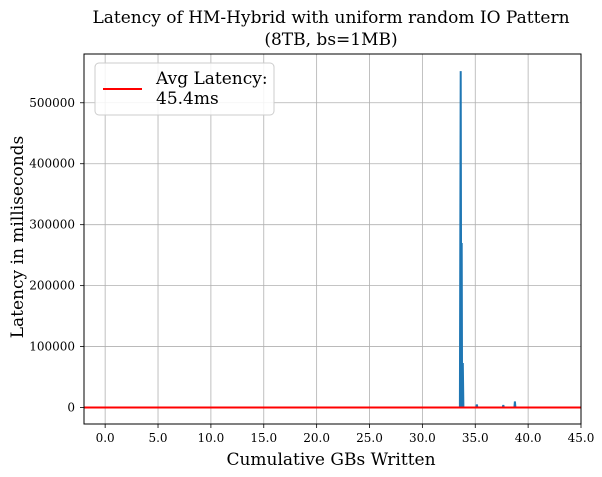  What do you see at coordinates (52, 225) in the screenshot?
I see `y-tick-label: 300000` at bounding box center [52, 225].